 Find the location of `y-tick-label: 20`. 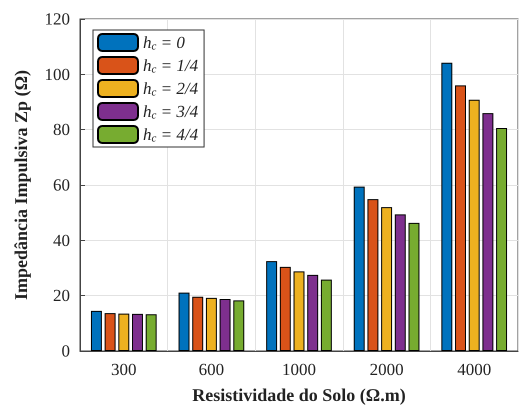

y-tick-label: 20 is located at coordinates (61, 296).